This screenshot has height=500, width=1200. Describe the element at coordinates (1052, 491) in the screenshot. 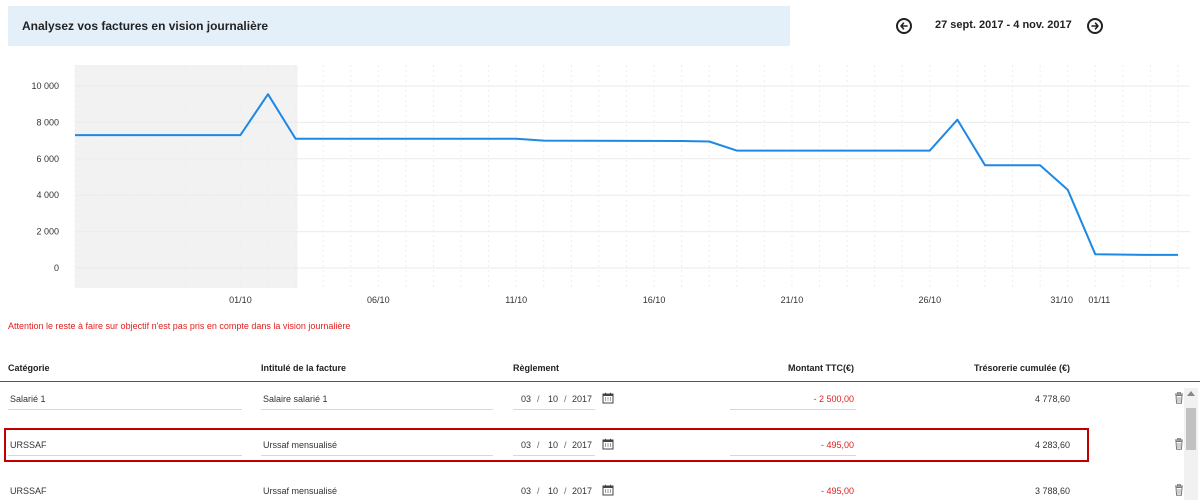

I see `cumulative-cash-value: 3 788,60` at that location.